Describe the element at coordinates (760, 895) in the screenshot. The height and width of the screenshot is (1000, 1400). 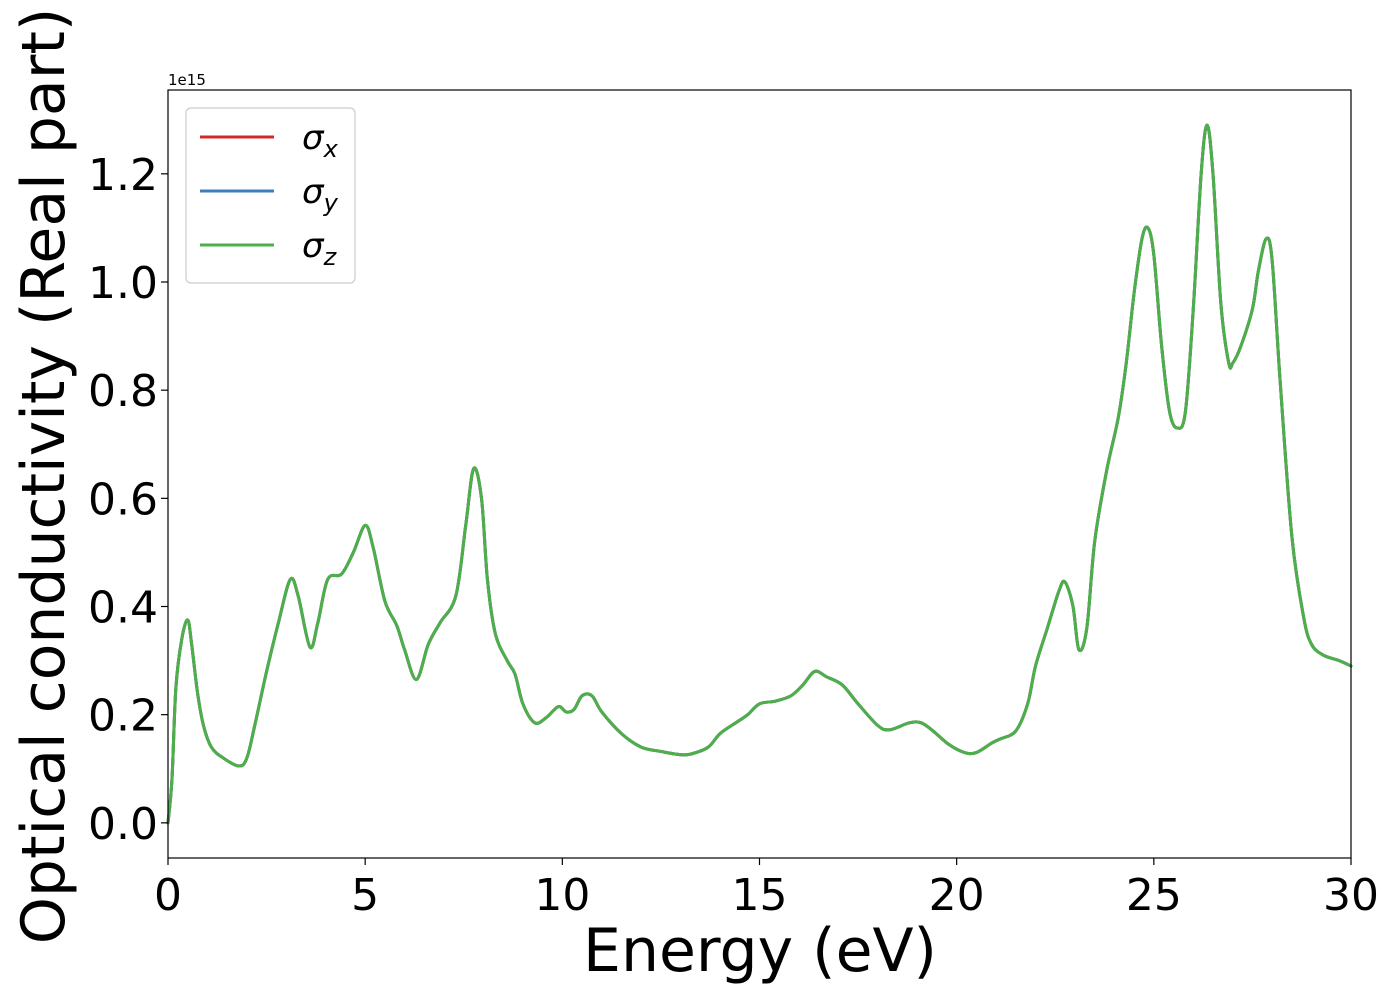
I see `x-tick-label: 15` at that location.